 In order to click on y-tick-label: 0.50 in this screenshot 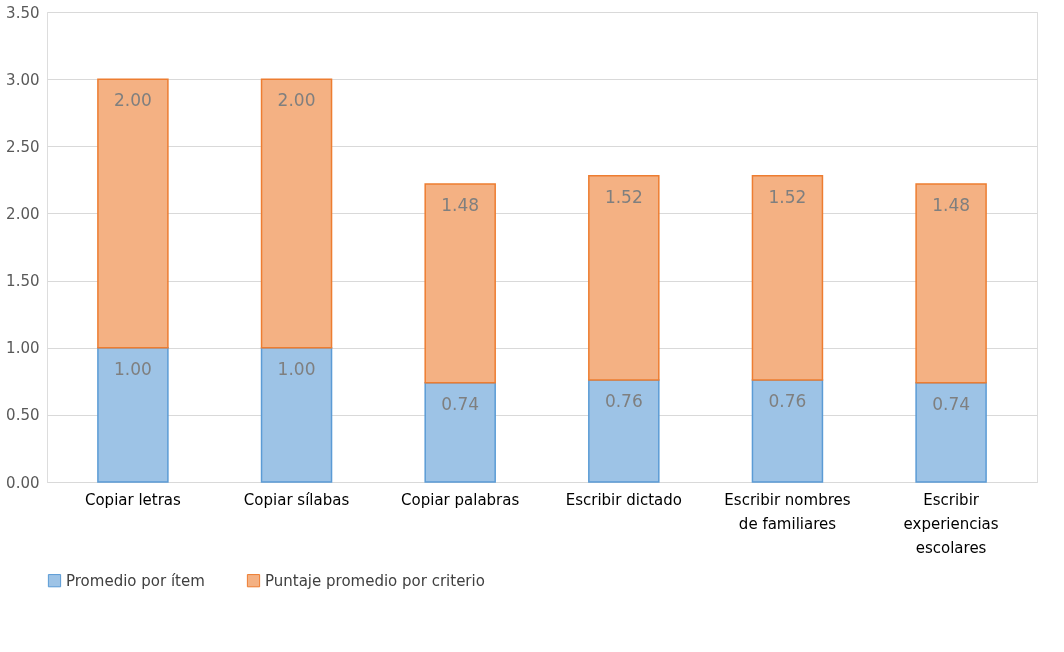, I will do `click(23, 415)`.